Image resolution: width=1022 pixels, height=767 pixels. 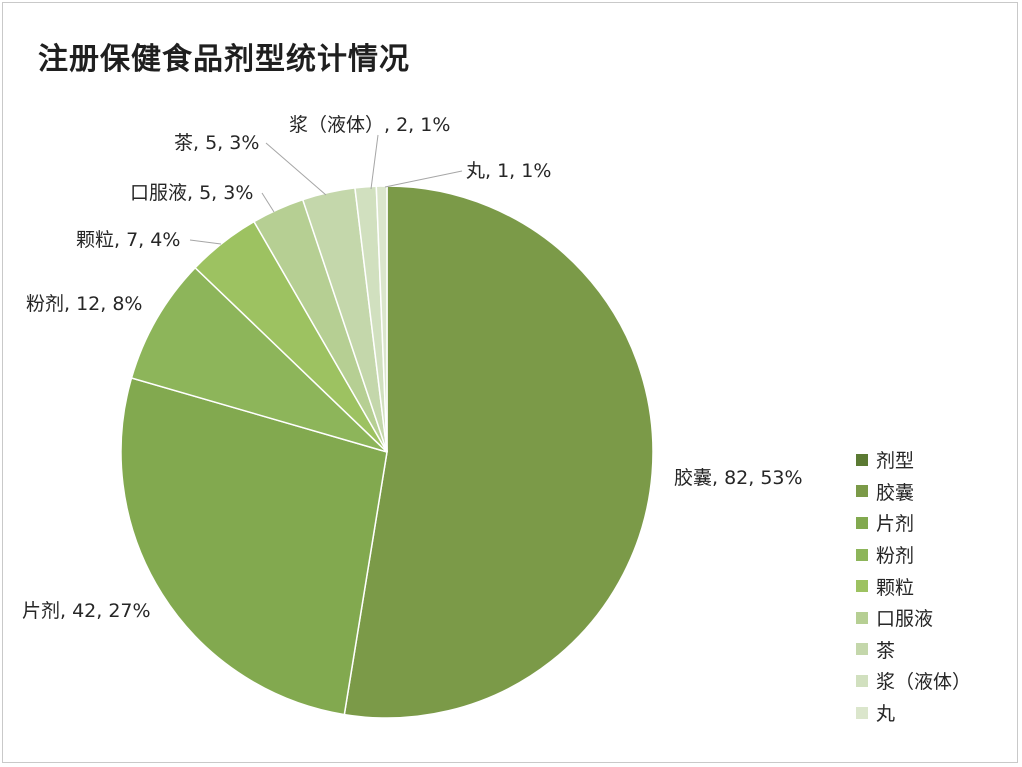 What do you see at coordinates (886, 714) in the screenshot?
I see `legend-label: 丸` at bounding box center [886, 714].